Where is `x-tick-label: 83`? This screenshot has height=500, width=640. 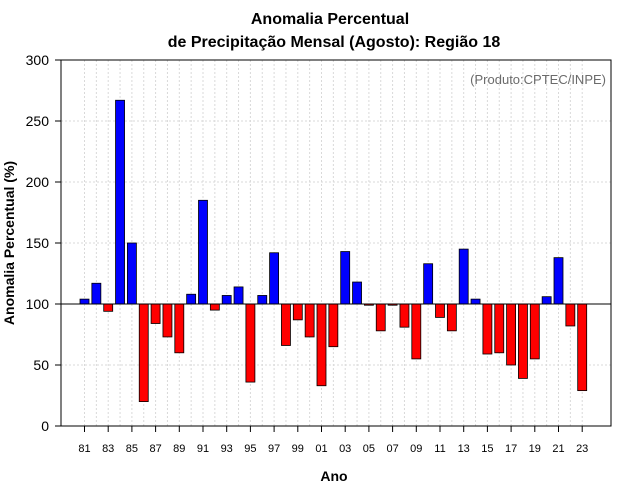
x-tick-label: 83 is located at coordinates (108, 449).